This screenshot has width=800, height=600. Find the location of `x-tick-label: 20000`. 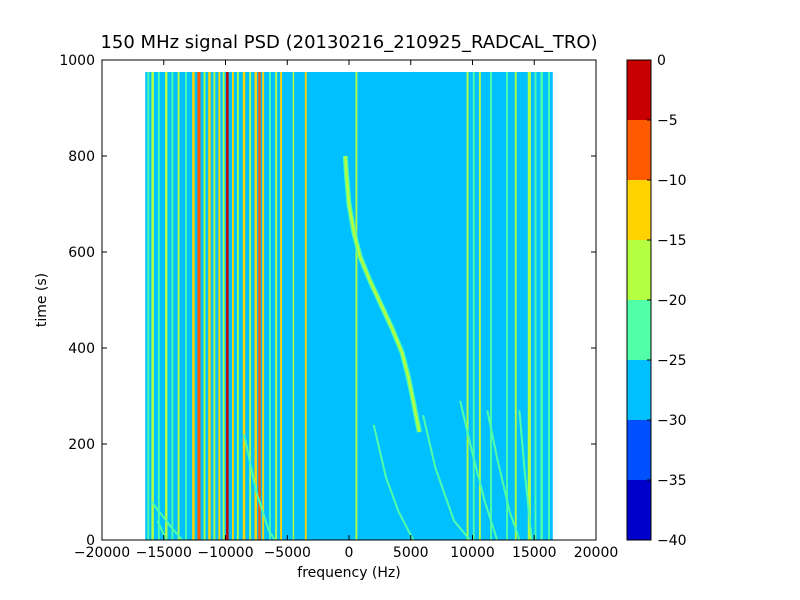

x-tick-label: 20000 is located at coordinates (596, 553).